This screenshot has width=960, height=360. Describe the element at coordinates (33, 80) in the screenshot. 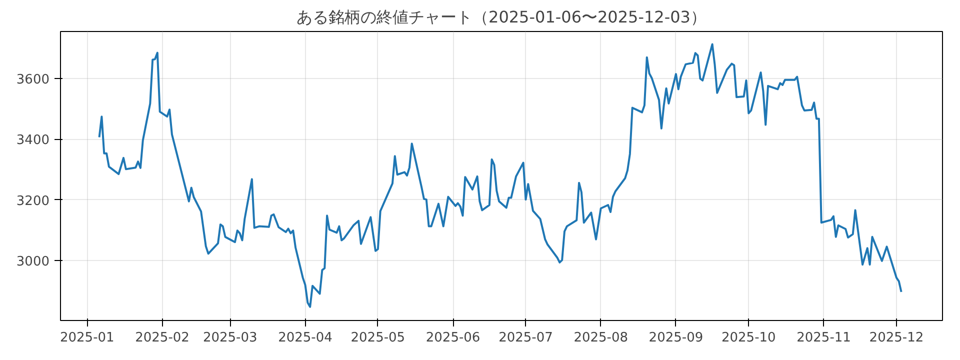

I see `y-tick-label: 3600` at that location.